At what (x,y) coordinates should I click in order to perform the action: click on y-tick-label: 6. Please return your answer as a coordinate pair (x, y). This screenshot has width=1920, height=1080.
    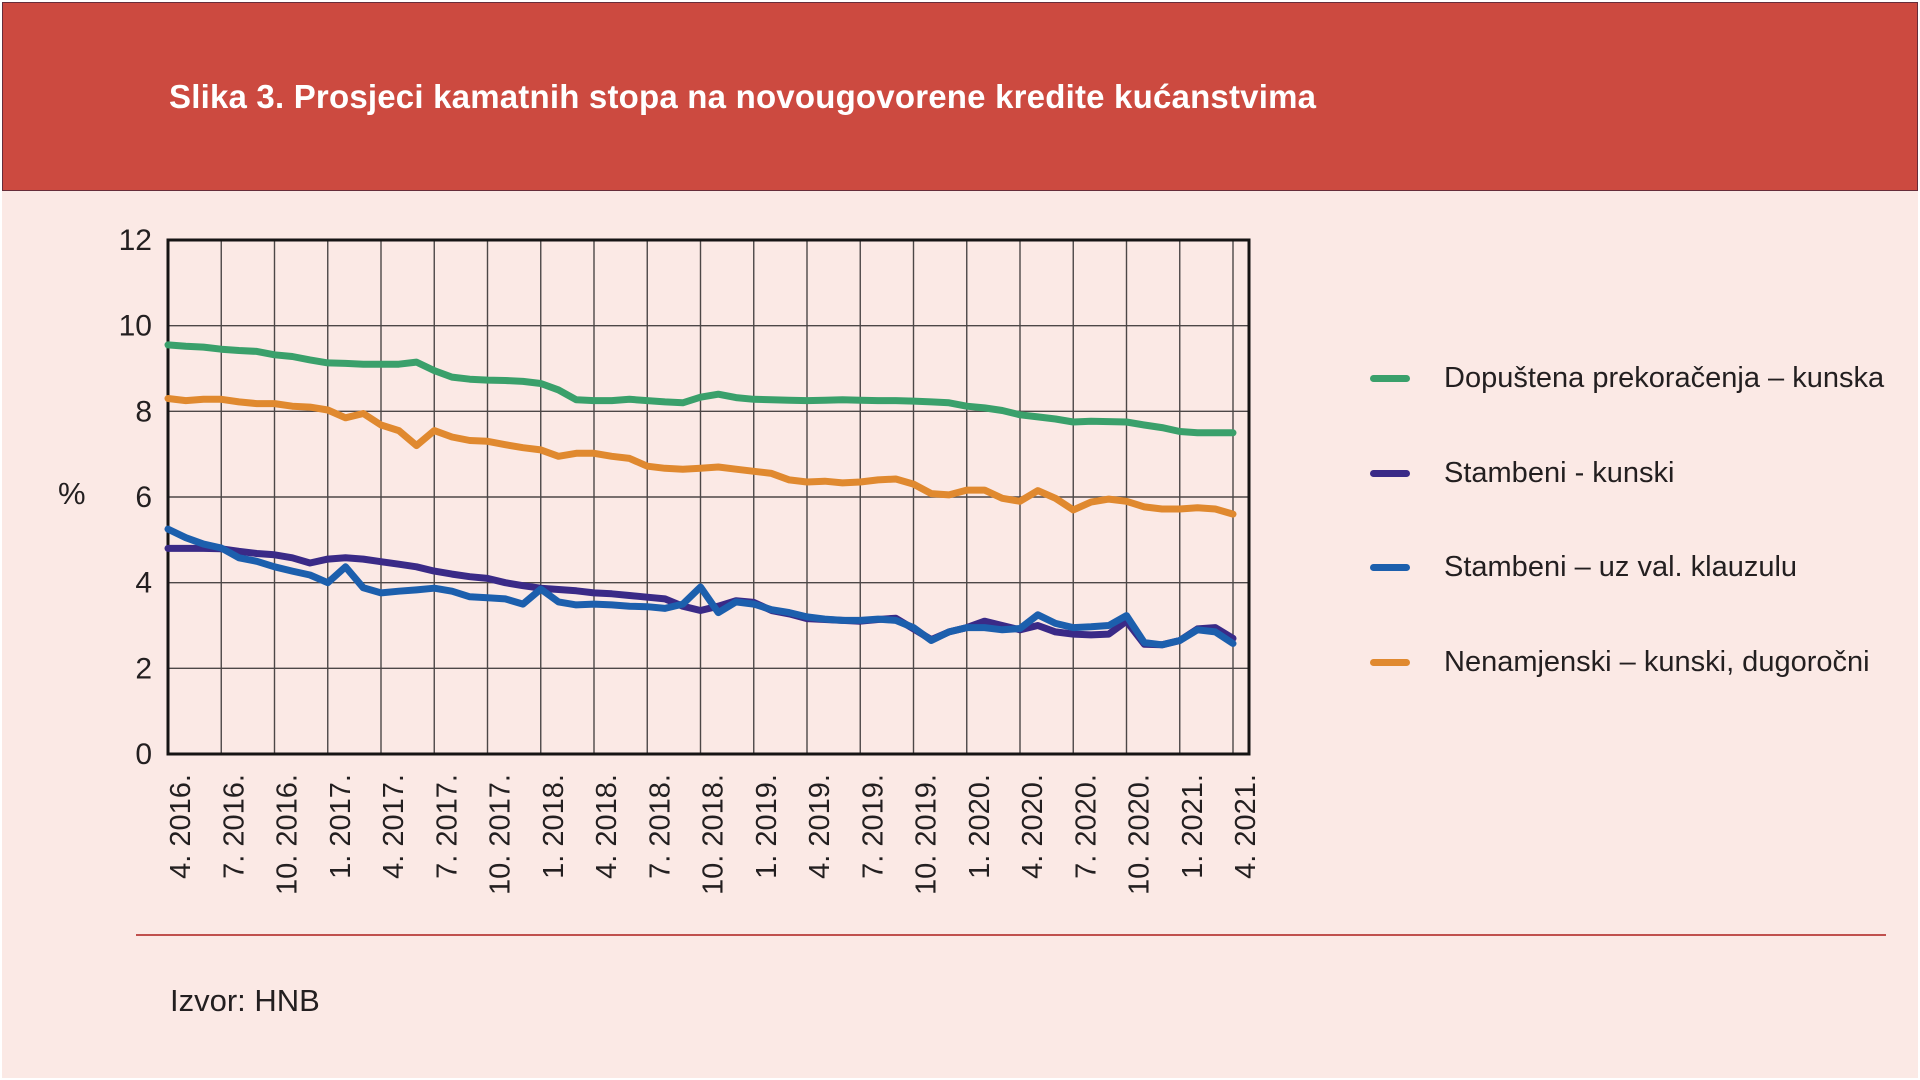
    Looking at the image, I should click on (143, 497).